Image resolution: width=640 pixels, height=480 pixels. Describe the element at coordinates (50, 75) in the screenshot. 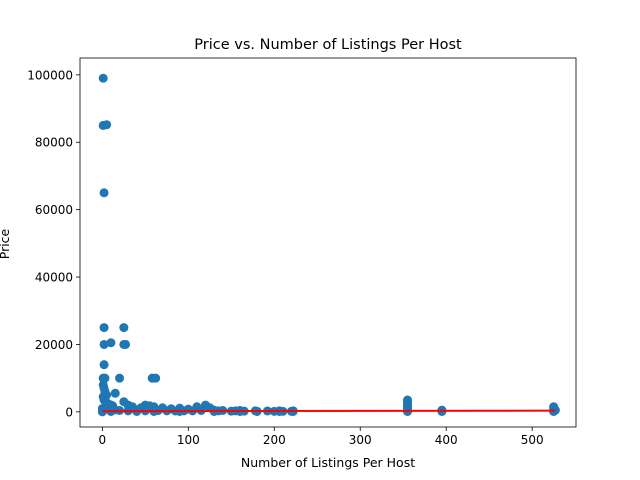

I see `y-tick-label: 100000` at that location.